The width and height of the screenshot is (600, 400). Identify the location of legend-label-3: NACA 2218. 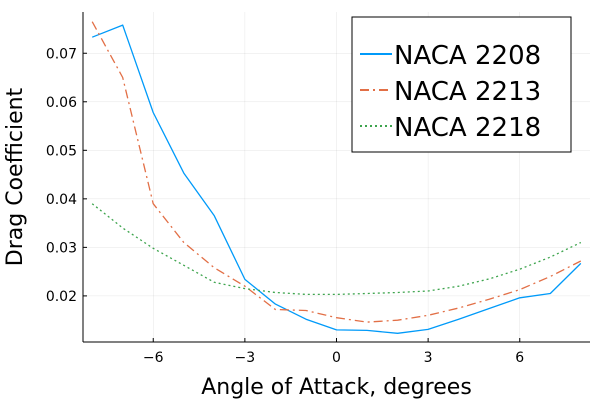
(467, 128).